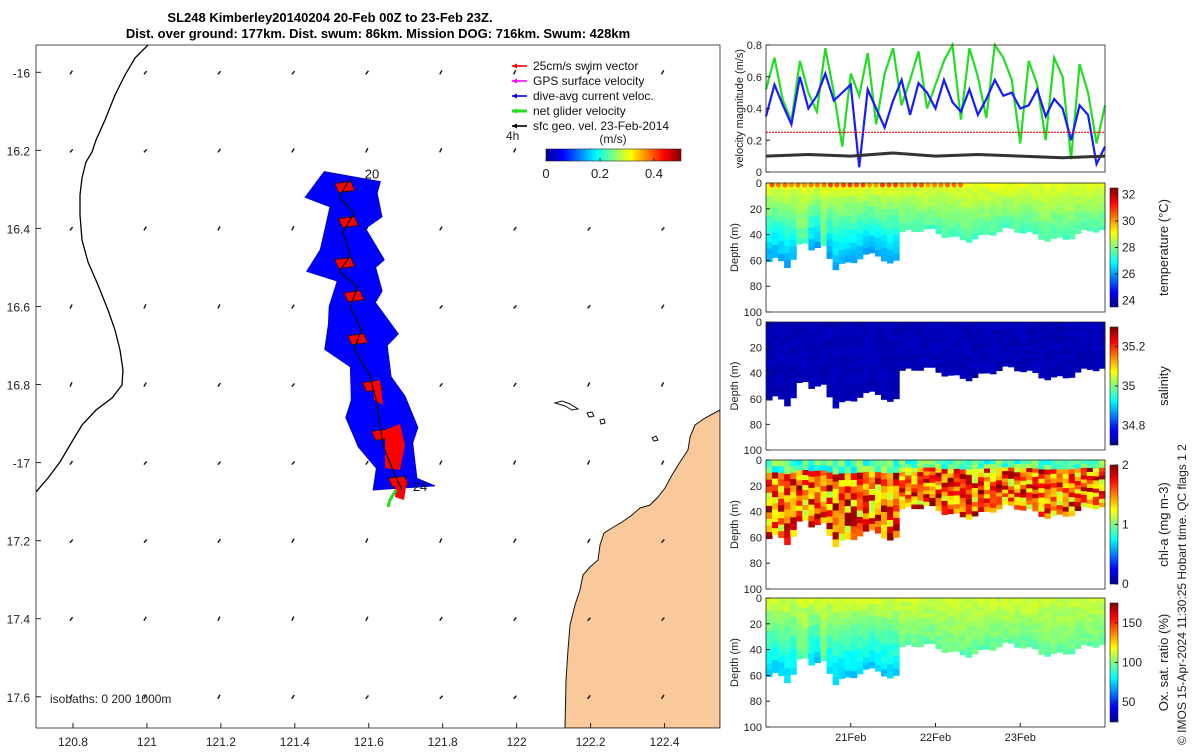 The width and height of the screenshot is (1200, 755). What do you see at coordinates (22, 464) in the screenshot?
I see `map-y-tick-label: -17` at bounding box center [22, 464].